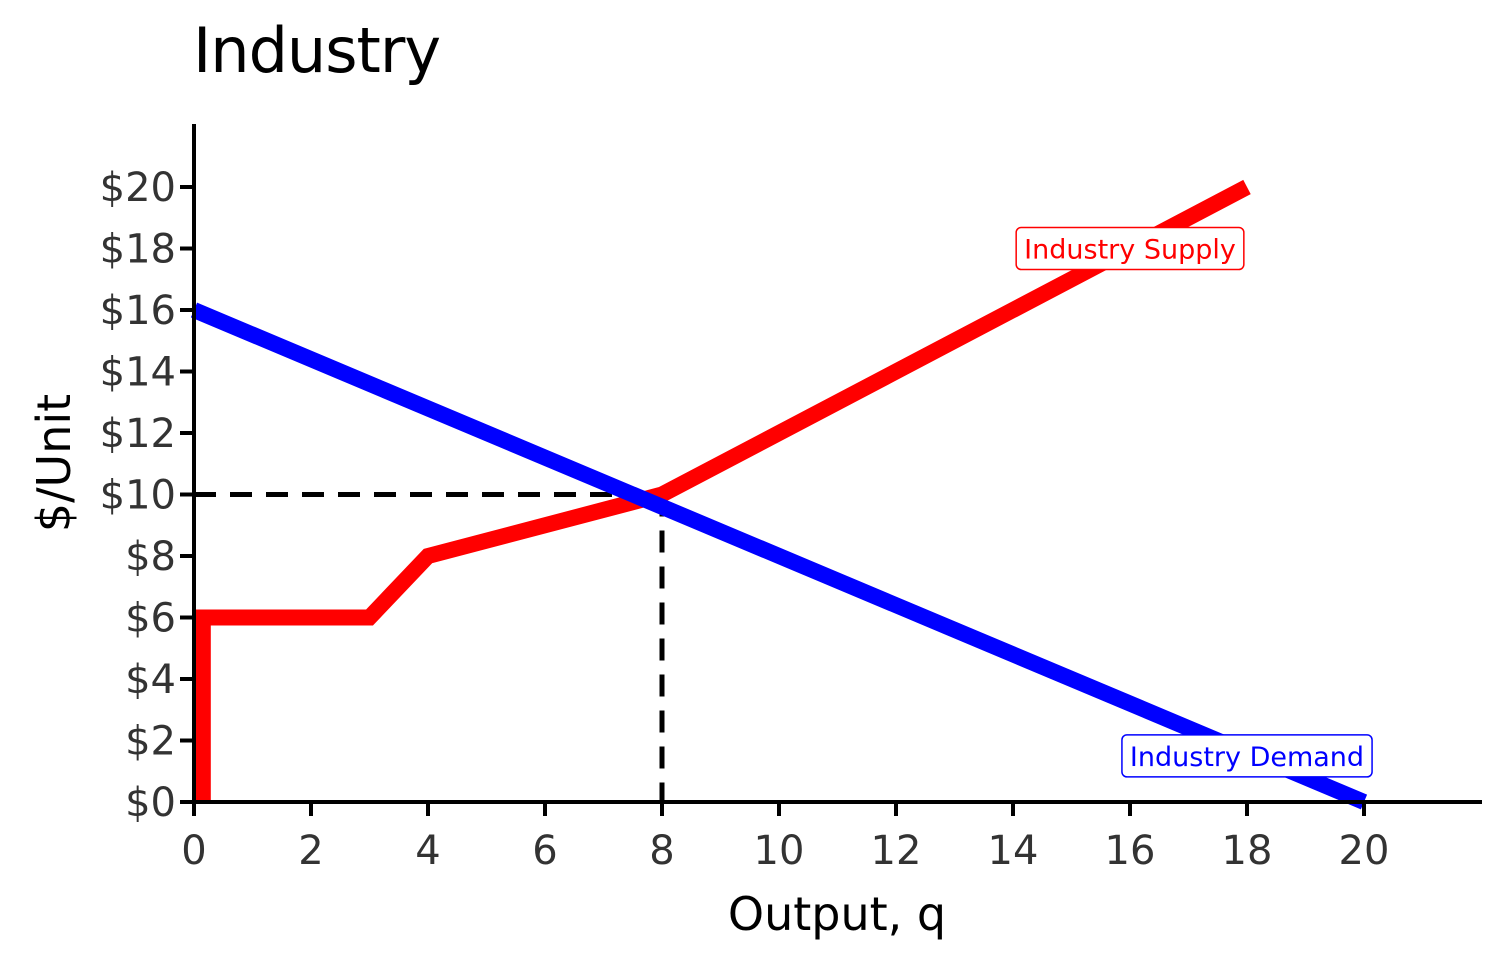 Image resolution: width=1512 pixels, height=972 pixels. What do you see at coordinates (1364, 851) in the screenshot?
I see `x-tick-label: 20` at bounding box center [1364, 851].